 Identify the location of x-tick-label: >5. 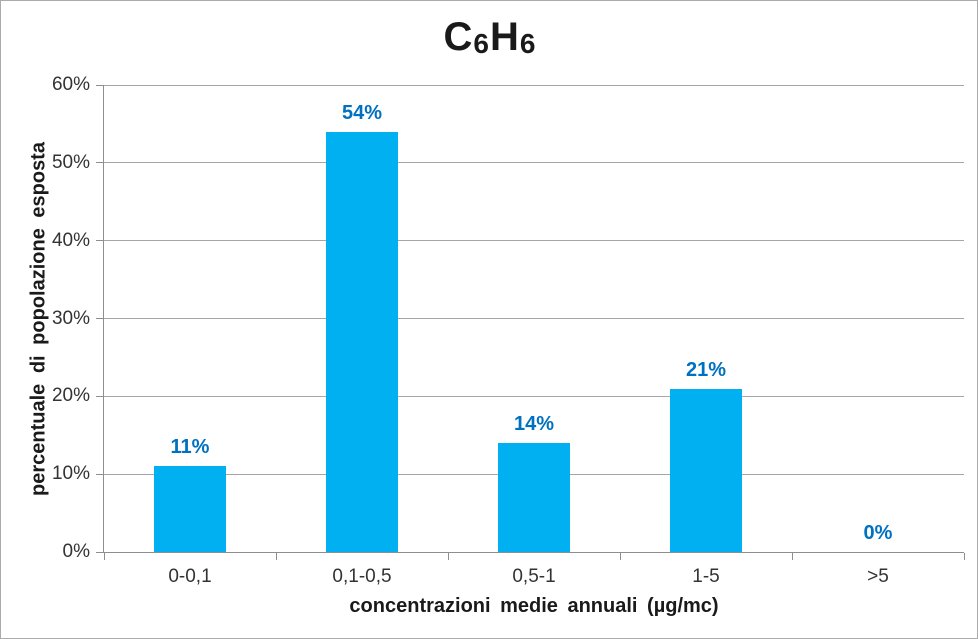
(878, 576).